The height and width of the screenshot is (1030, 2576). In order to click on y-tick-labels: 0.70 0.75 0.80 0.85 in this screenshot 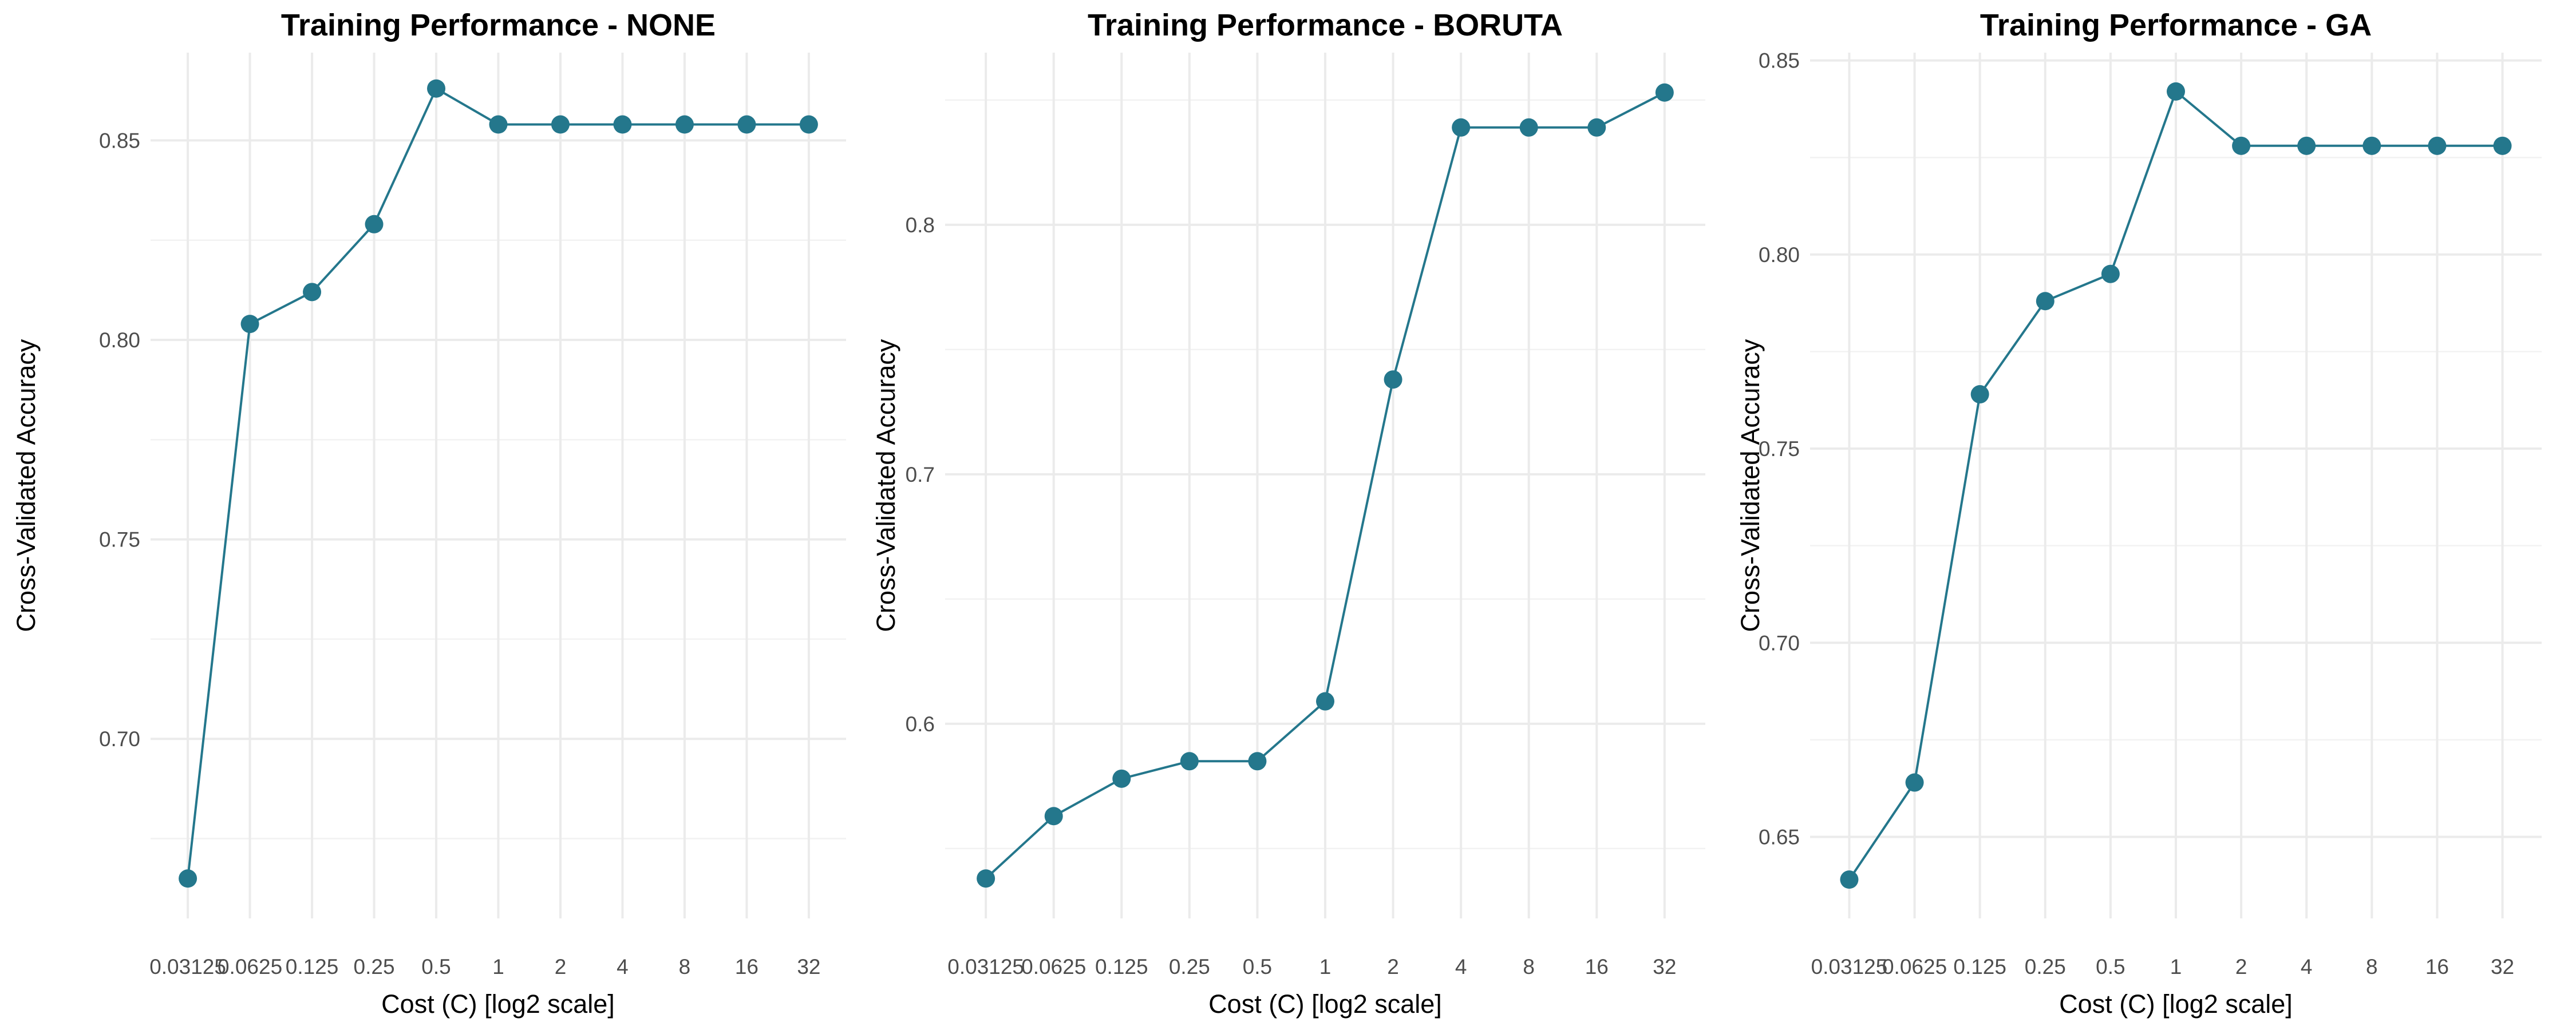, I will do `click(119, 440)`.